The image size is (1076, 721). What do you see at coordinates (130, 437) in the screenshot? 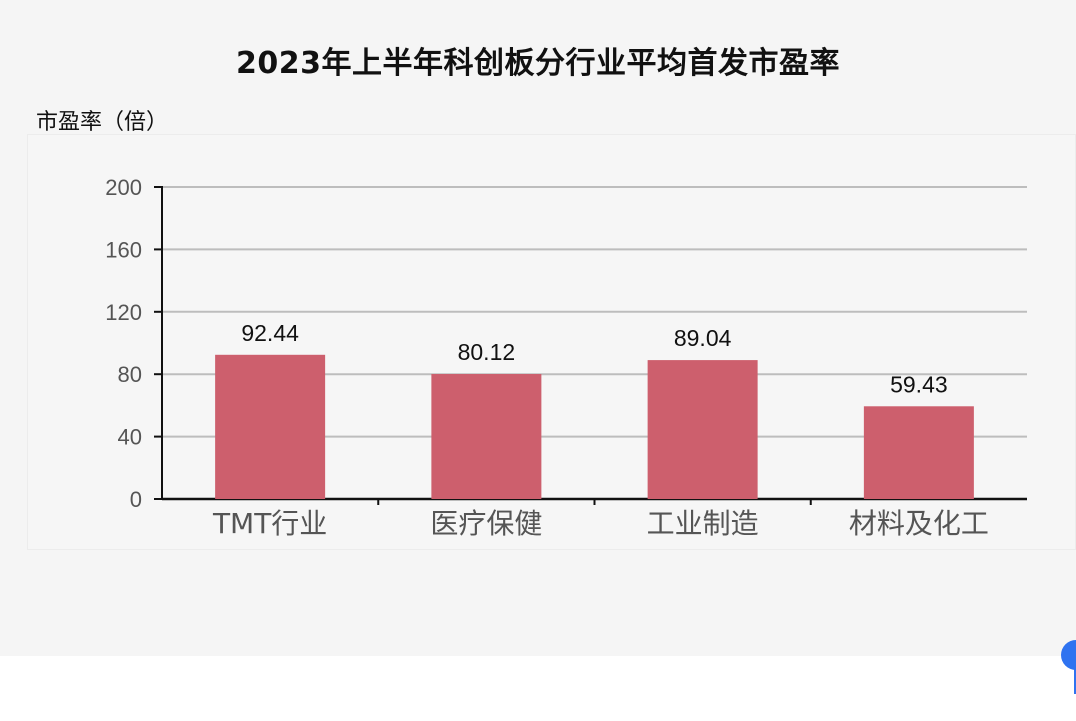
I see `y-tick-label: 40` at bounding box center [130, 437].